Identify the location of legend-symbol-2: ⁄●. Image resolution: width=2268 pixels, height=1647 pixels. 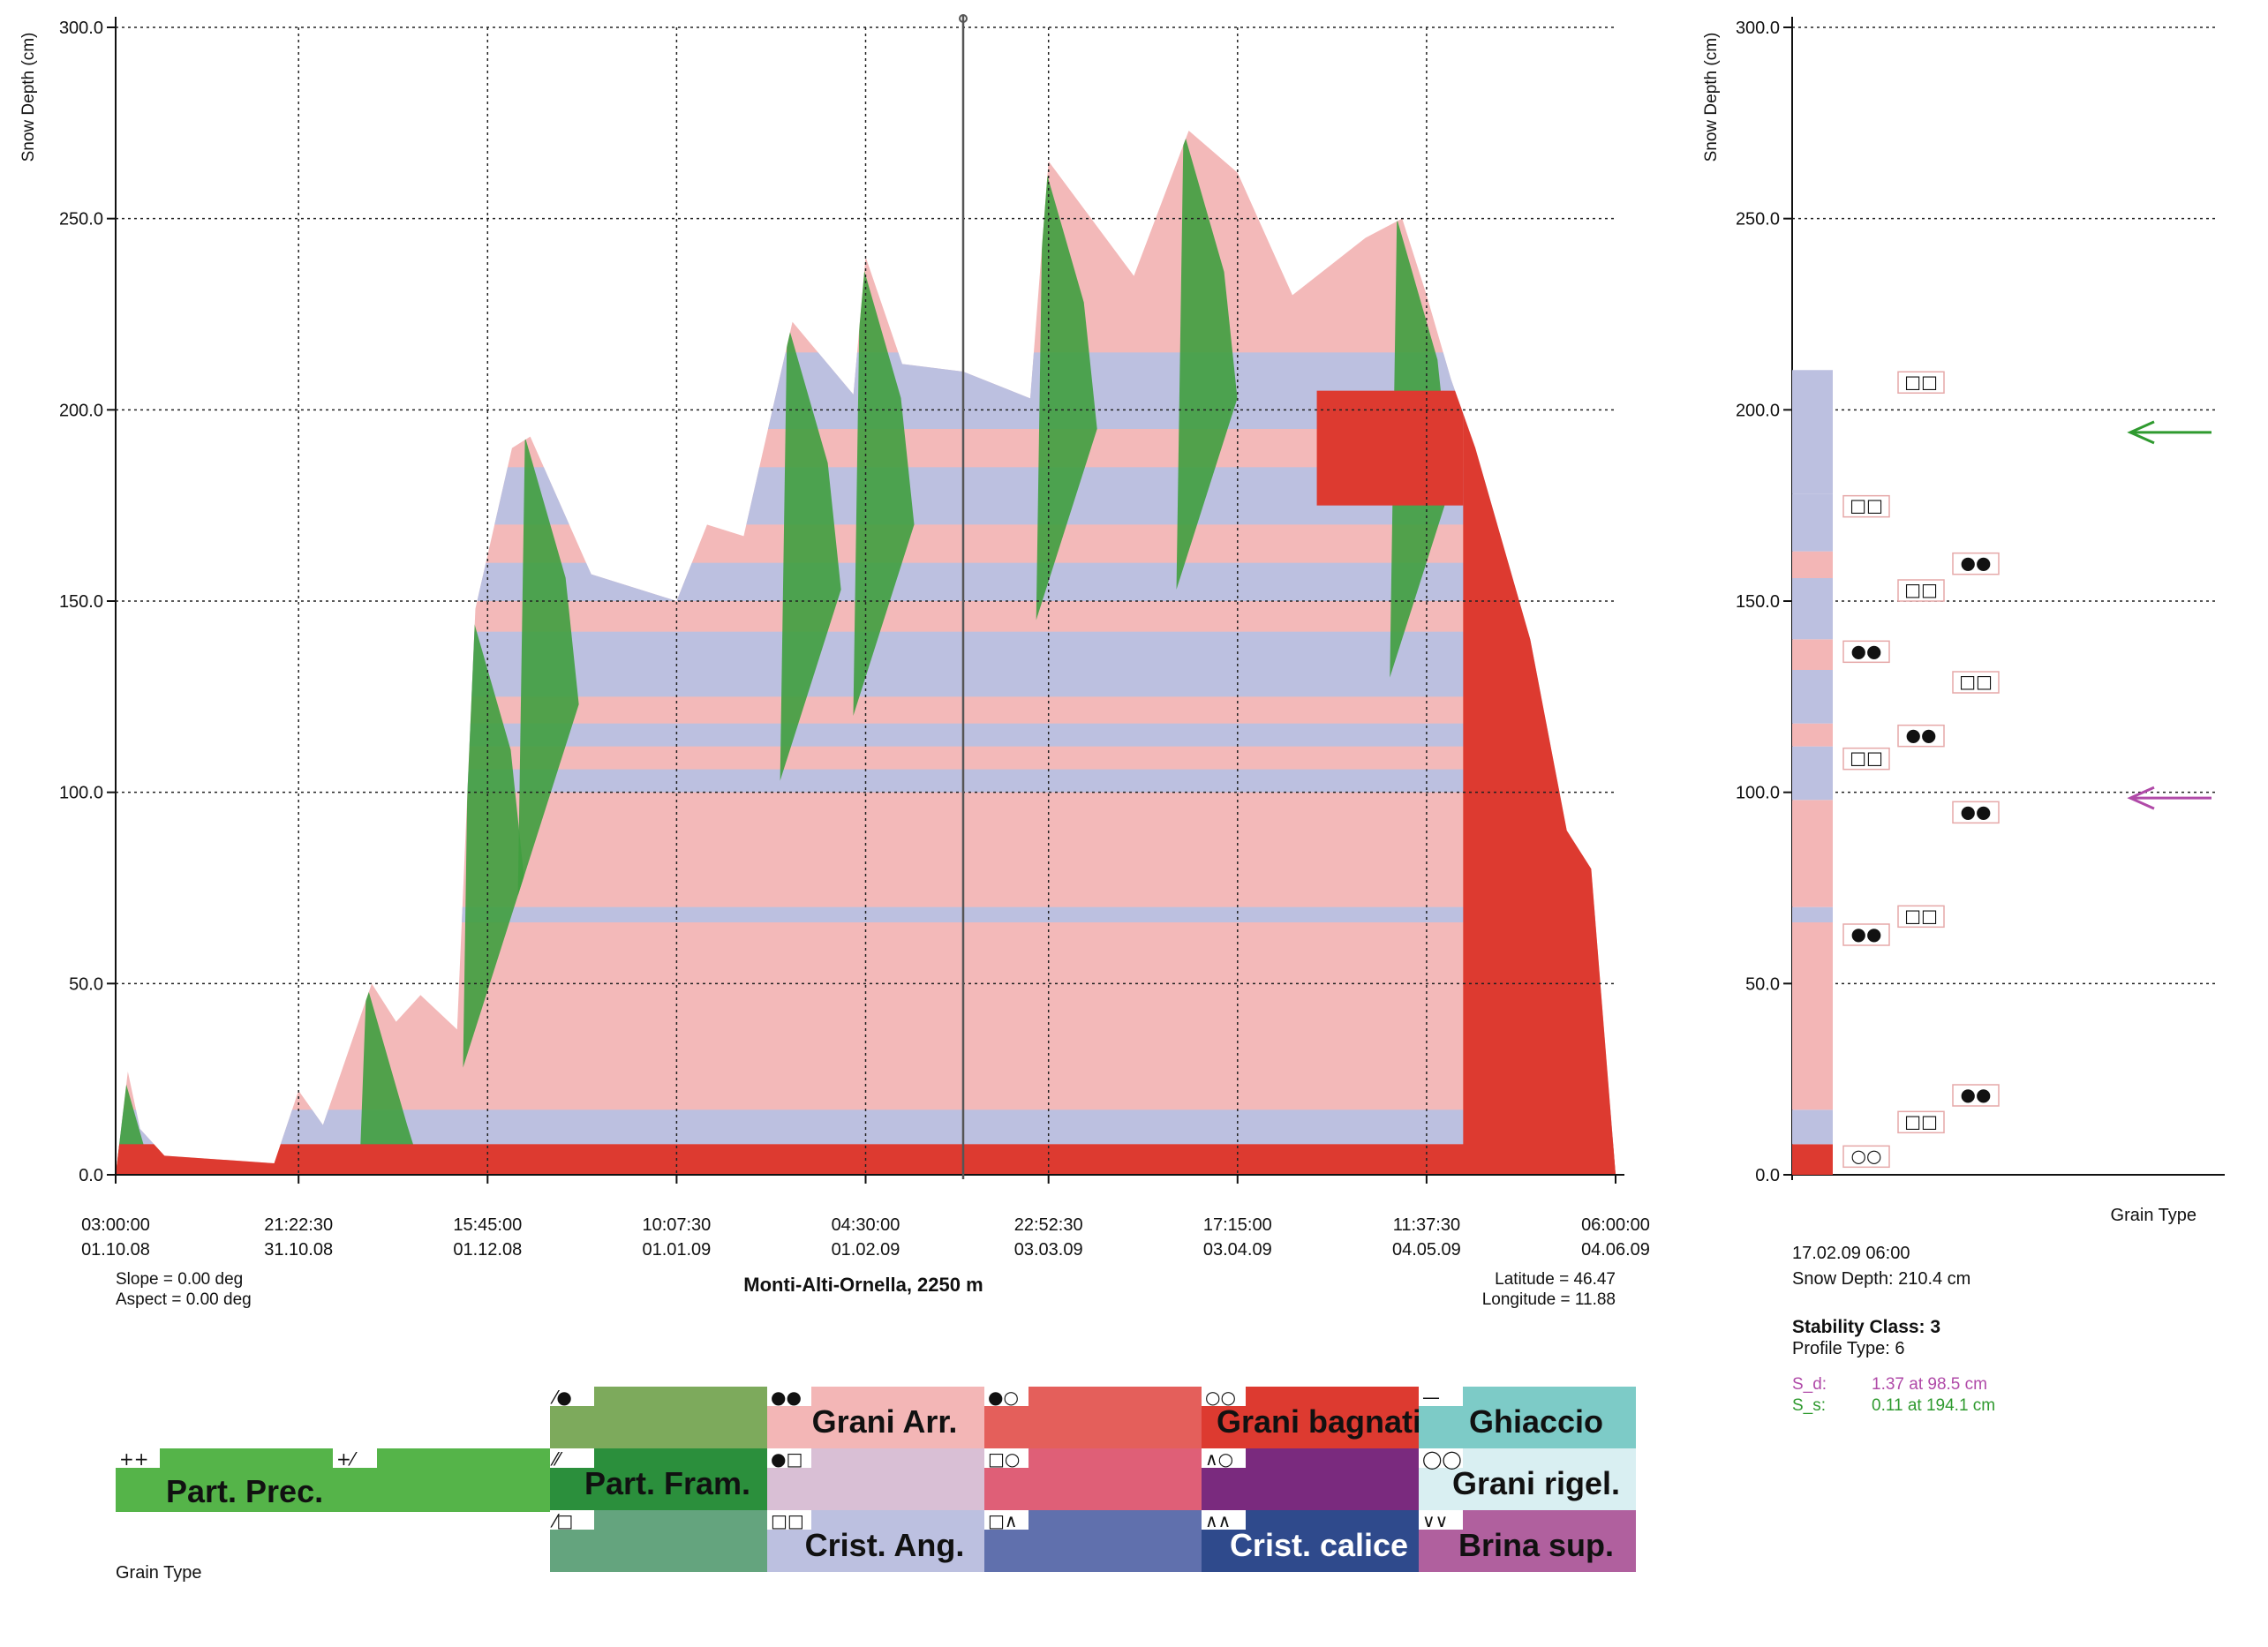
(561, 1397).